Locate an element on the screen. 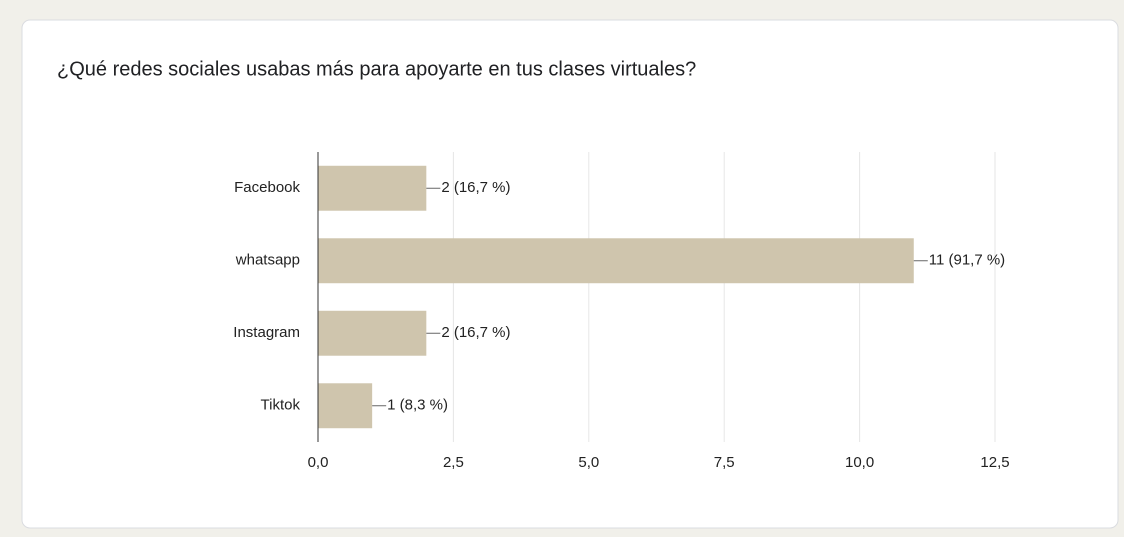 The width and height of the screenshot is (1124, 537). x-tick-label: 0,0 is located at coordinates (318, 462).